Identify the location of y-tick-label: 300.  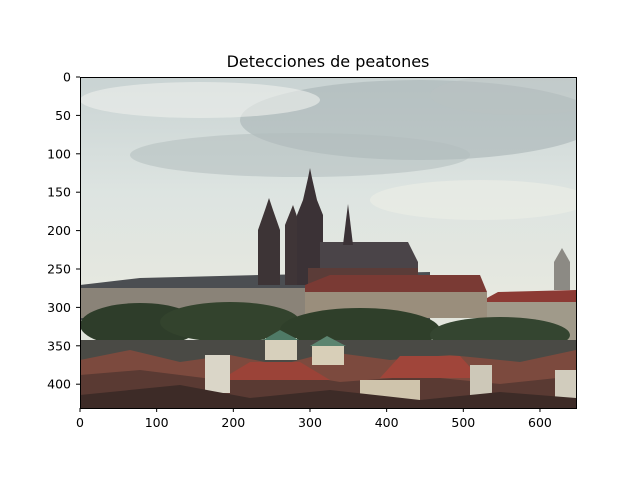
(59, 307).